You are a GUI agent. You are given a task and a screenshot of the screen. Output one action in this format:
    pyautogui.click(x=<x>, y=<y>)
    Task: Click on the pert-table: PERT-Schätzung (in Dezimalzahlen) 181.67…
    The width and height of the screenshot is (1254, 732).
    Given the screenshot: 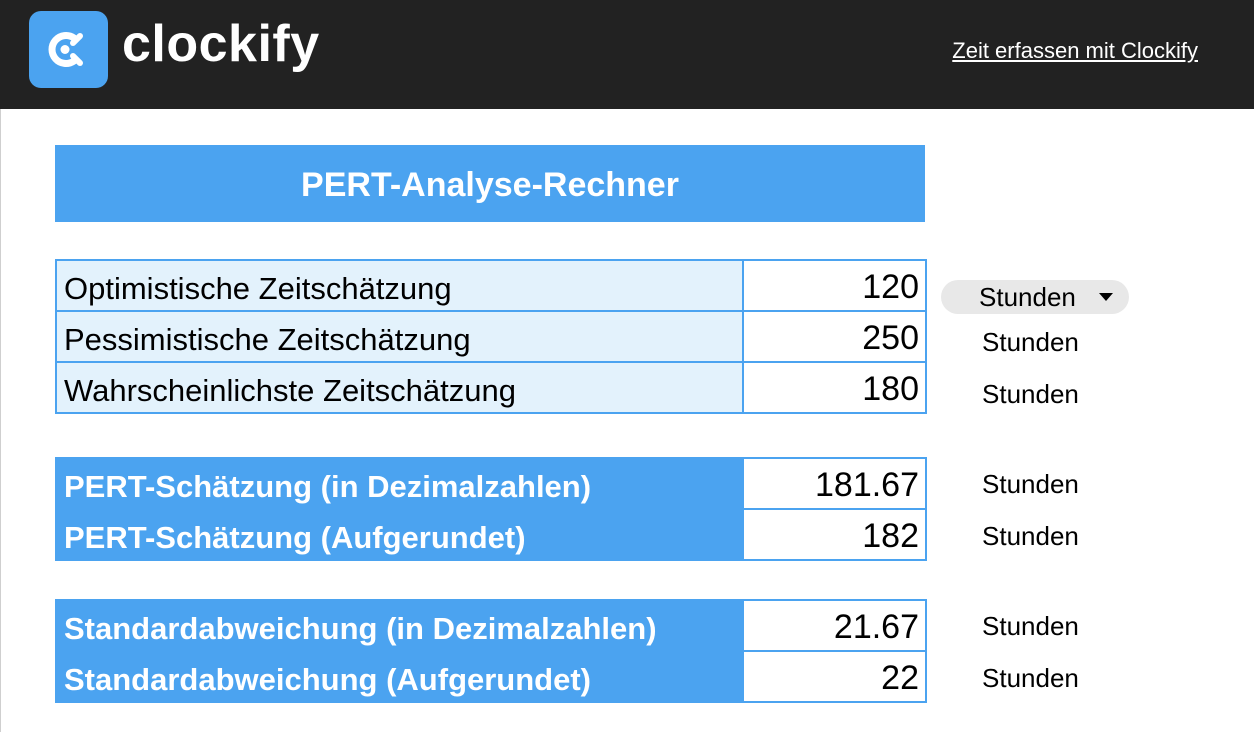 What is the action you would take?
    pyautogui.click(x=491, y=509)
    